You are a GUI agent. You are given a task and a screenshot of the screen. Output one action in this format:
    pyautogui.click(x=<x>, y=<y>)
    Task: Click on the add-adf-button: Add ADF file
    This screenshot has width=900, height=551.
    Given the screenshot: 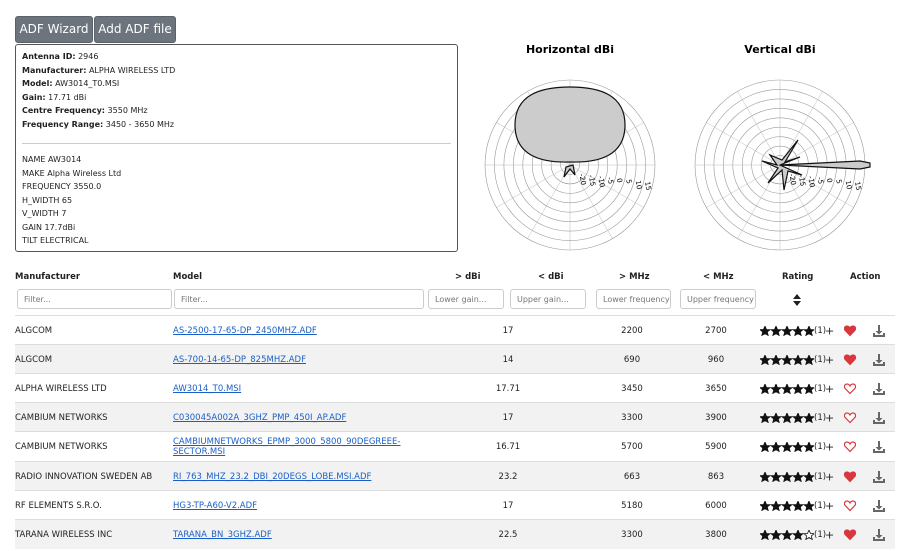 What is the action you would take?
    pyautogui.click(x=135, y=29)
    